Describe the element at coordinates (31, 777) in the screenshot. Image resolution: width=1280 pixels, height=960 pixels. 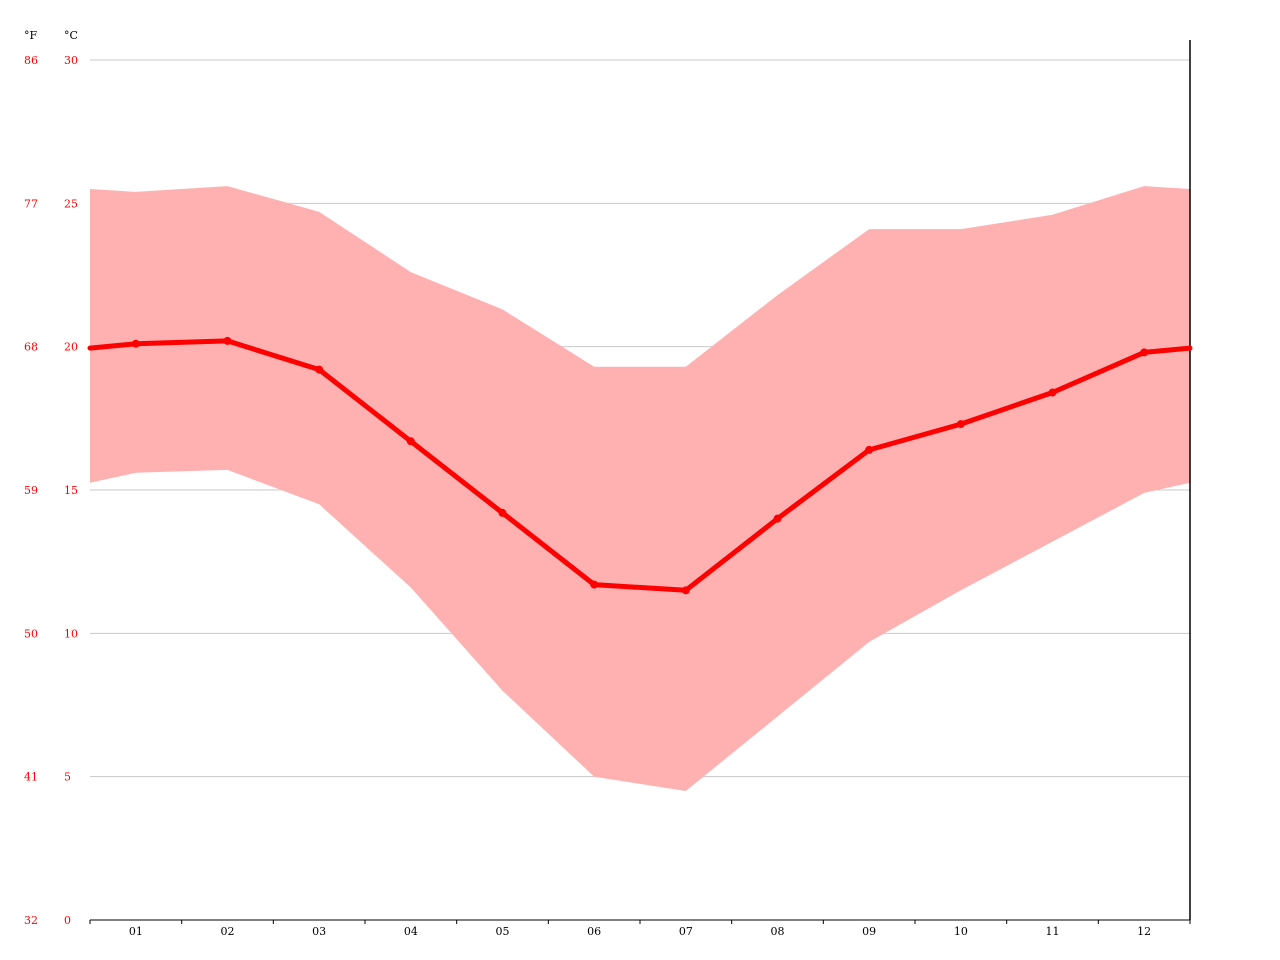
I see `y-tick-label-fahrenheit: 41` at that location.